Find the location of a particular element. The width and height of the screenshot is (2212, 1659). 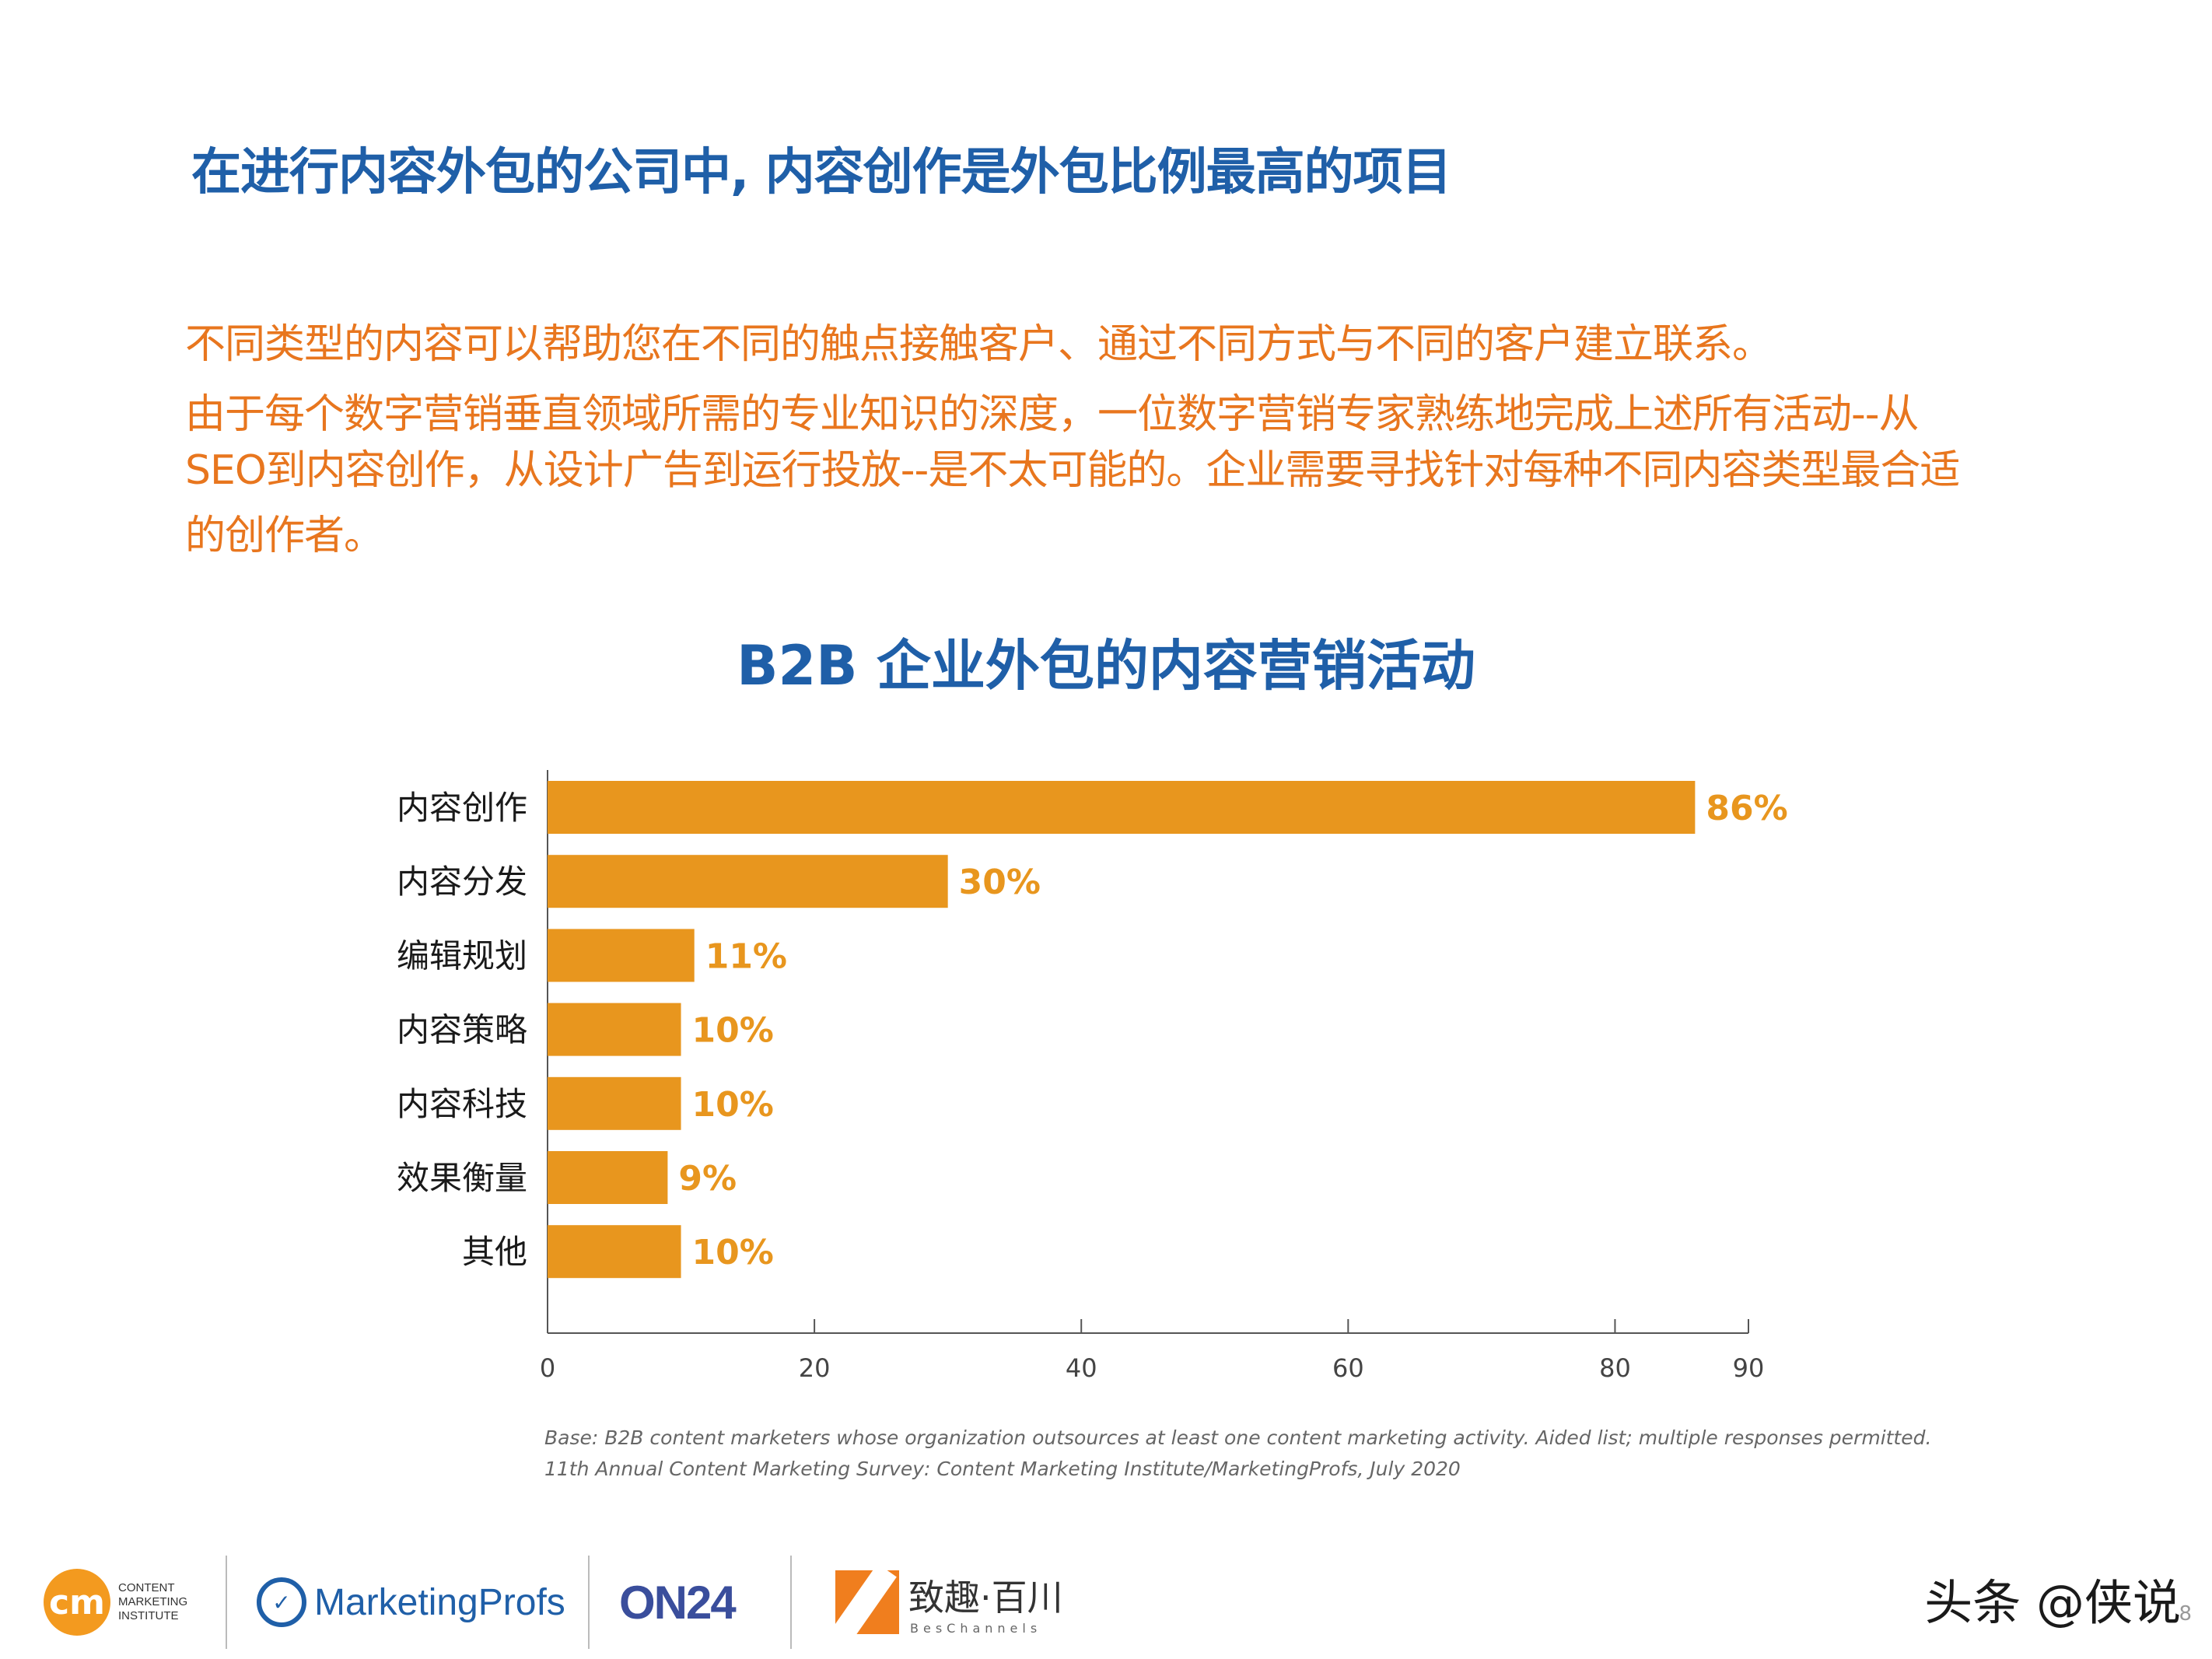

chart-title: B2B 企业外包的内容营销活动 is located at coordinates (1106, 666).